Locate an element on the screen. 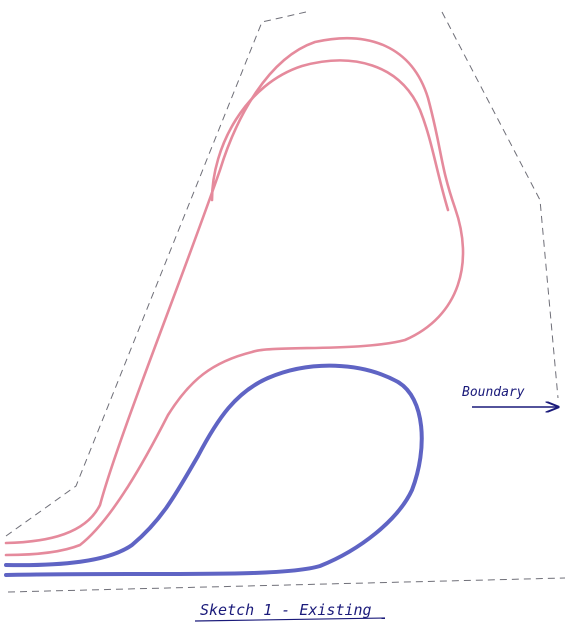  caption-underline is located at coordinates (290, 619).